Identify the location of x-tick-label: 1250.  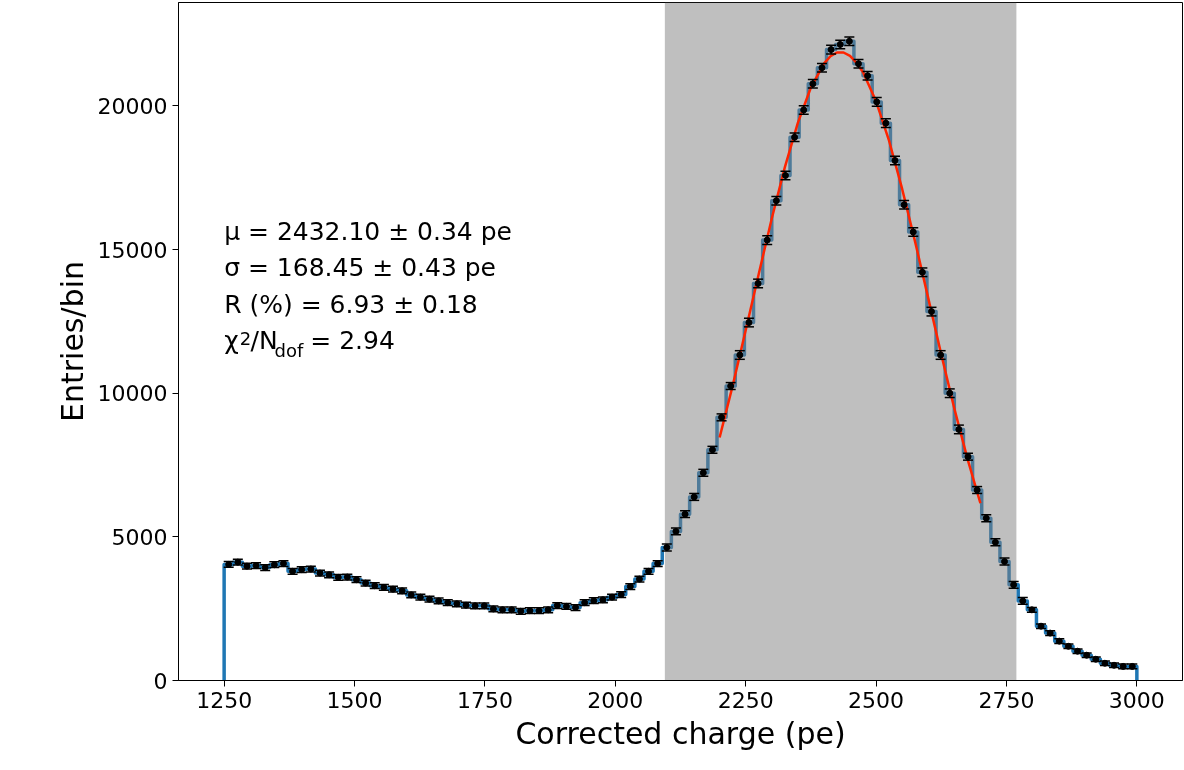
(224, 700).